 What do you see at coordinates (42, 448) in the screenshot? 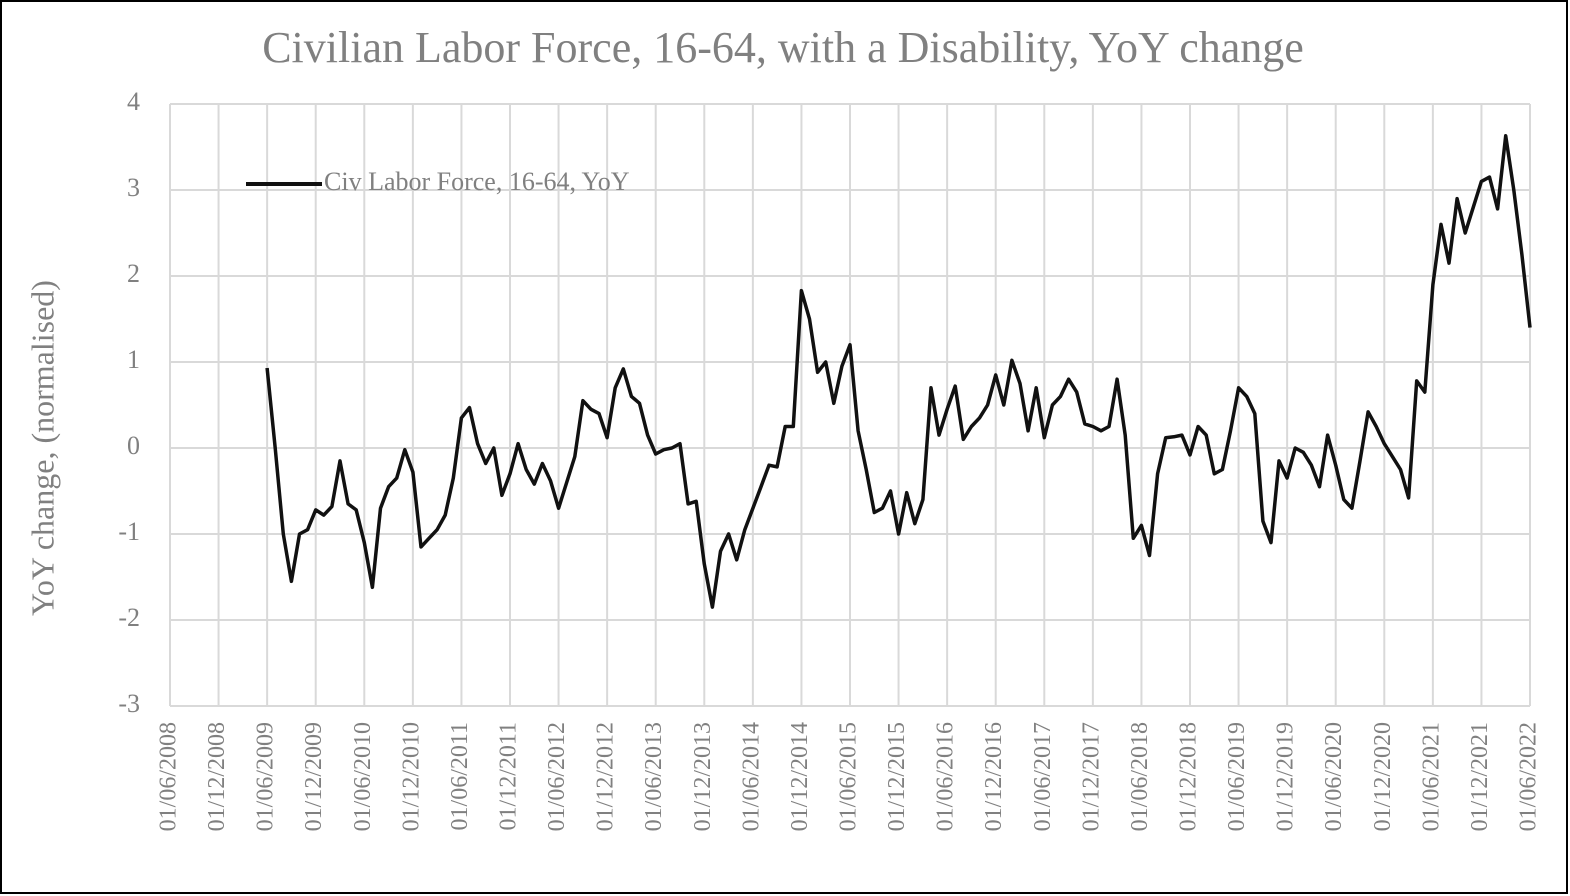
I see `y-axis-label: YoY change, (normalised)` at bounding box center [42, 448].